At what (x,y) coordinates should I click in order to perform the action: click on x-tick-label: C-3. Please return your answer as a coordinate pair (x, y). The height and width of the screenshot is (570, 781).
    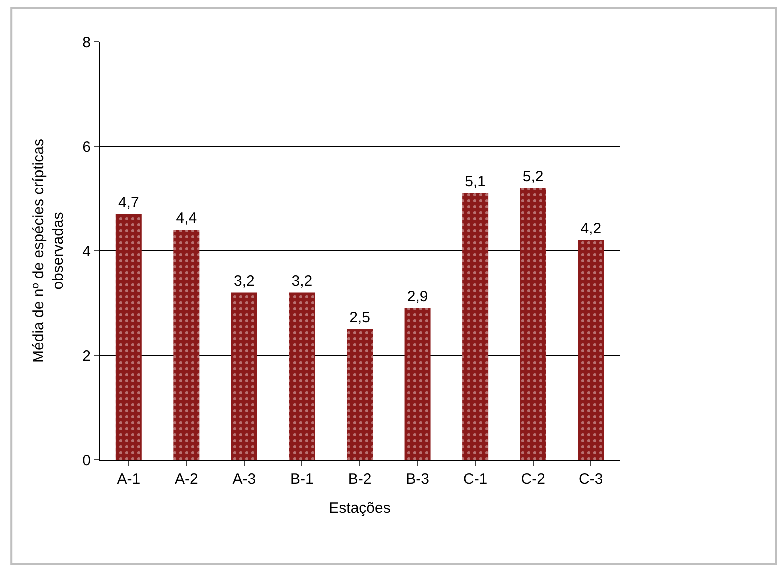
    Looking at the image, I should click on (591, 479).